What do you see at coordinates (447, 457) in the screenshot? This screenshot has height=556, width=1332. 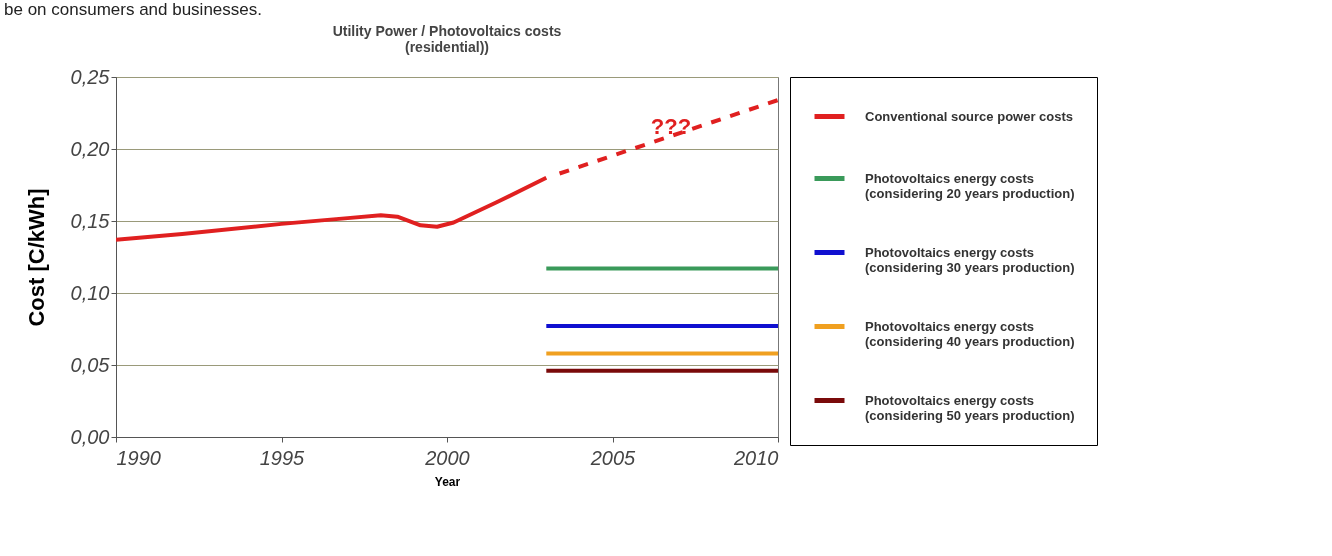 I see `x-tick-label: 2000` at bounding box center [447, 457].